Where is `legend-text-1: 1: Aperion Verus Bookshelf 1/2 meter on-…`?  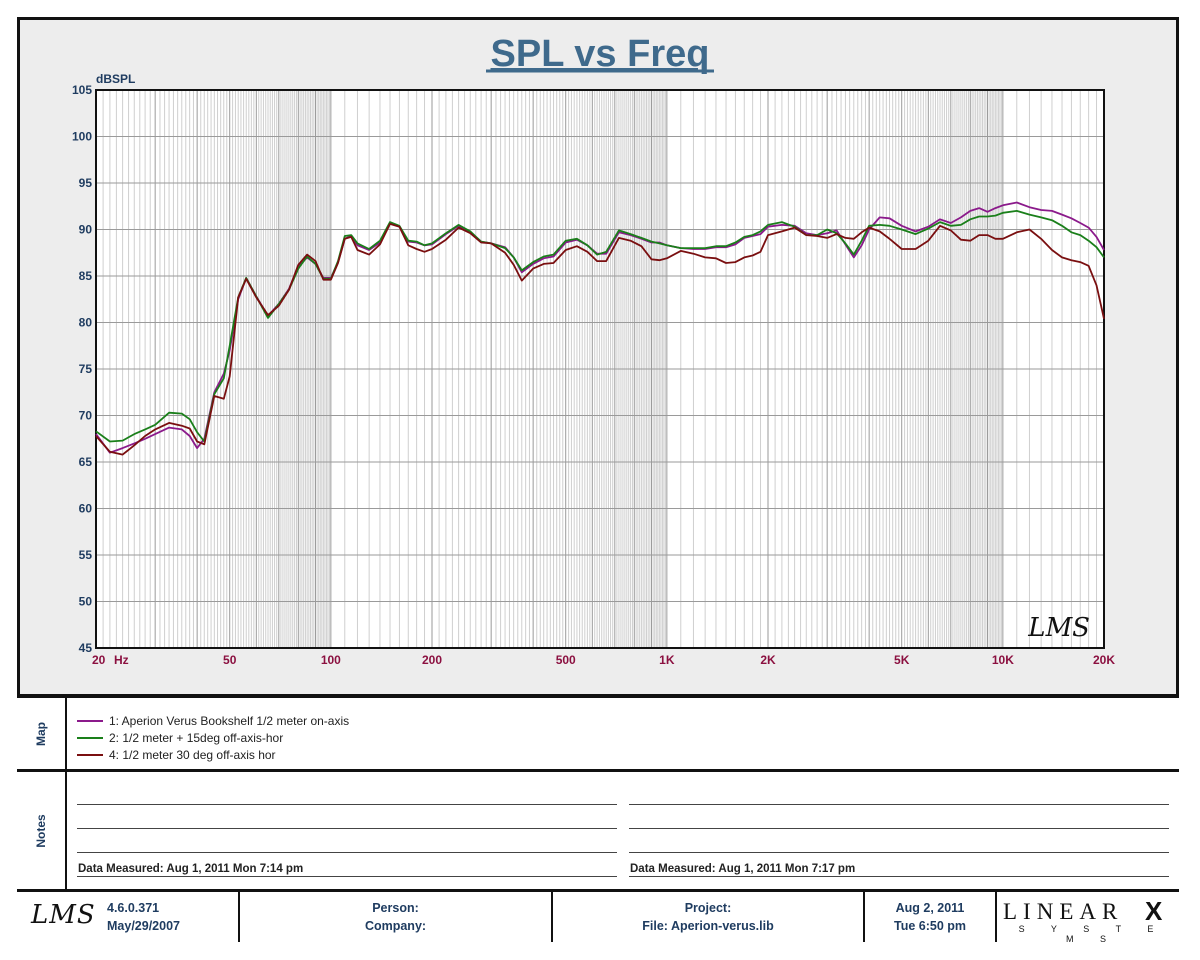 legend-text-1: 1: Aperion Verus Bookshelf 1/2 meter on-… is located at coordinates (229, 721).